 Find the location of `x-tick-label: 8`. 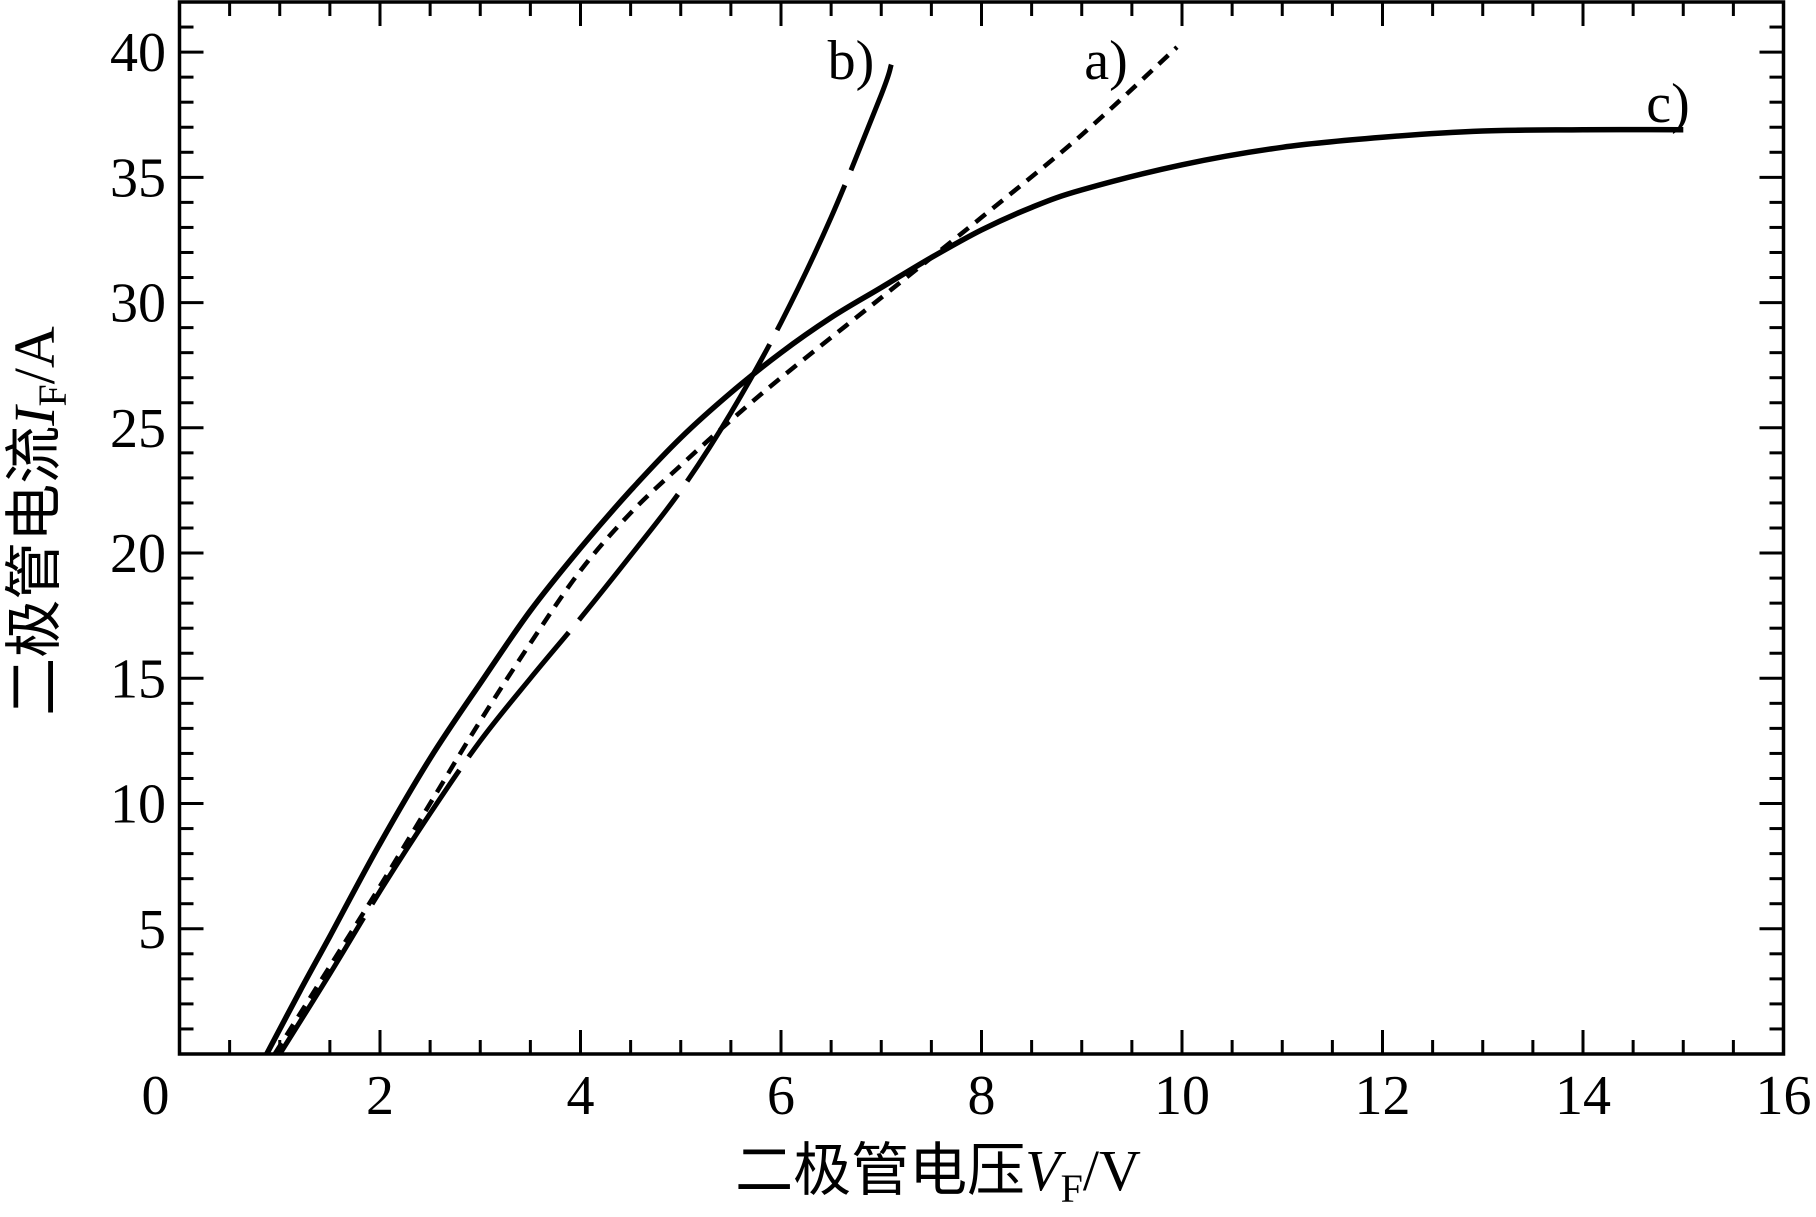

x-tick-label: 8 is located at coordinates (982, 1096).